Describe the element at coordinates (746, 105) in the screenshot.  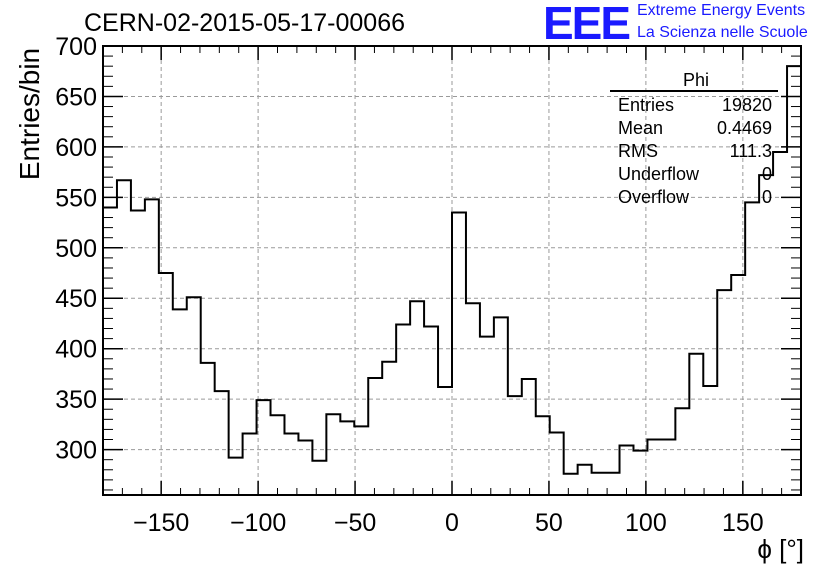
I see `stats-value: 19820` at that location.